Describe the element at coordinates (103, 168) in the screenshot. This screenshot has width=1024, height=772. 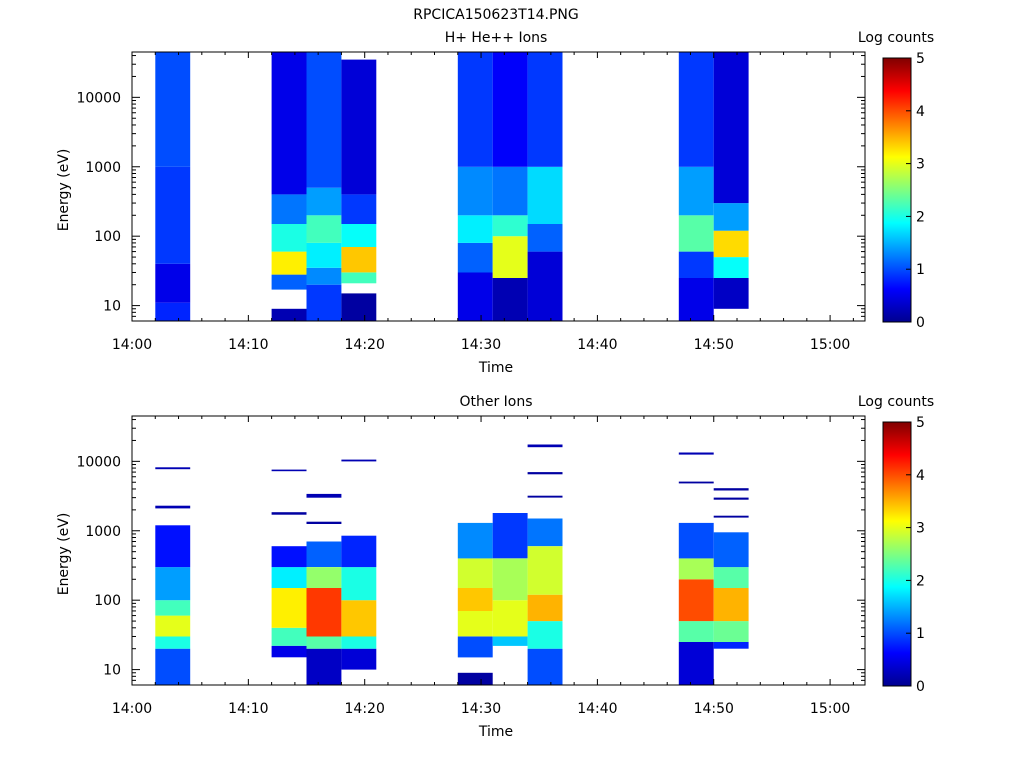
I see `y-tick-label: 1000` at that location.